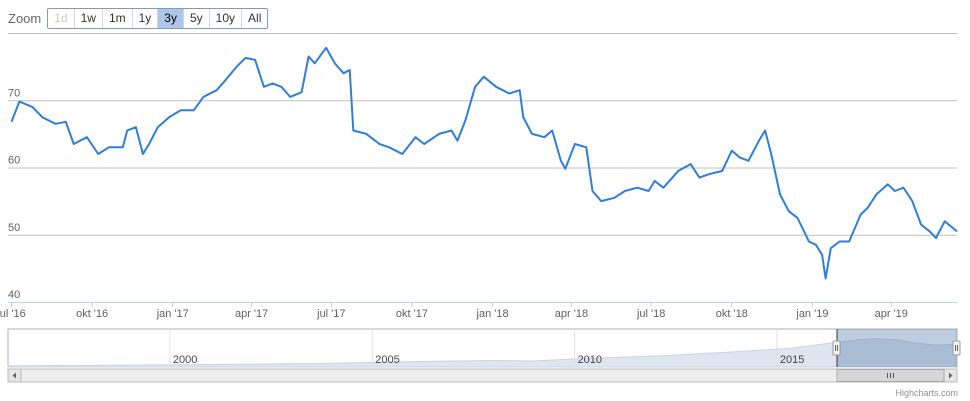 Image resolution: width=970 pixels, height=401 pixels. I want to click on navigator-year-label: 2000, so click(185, 360).